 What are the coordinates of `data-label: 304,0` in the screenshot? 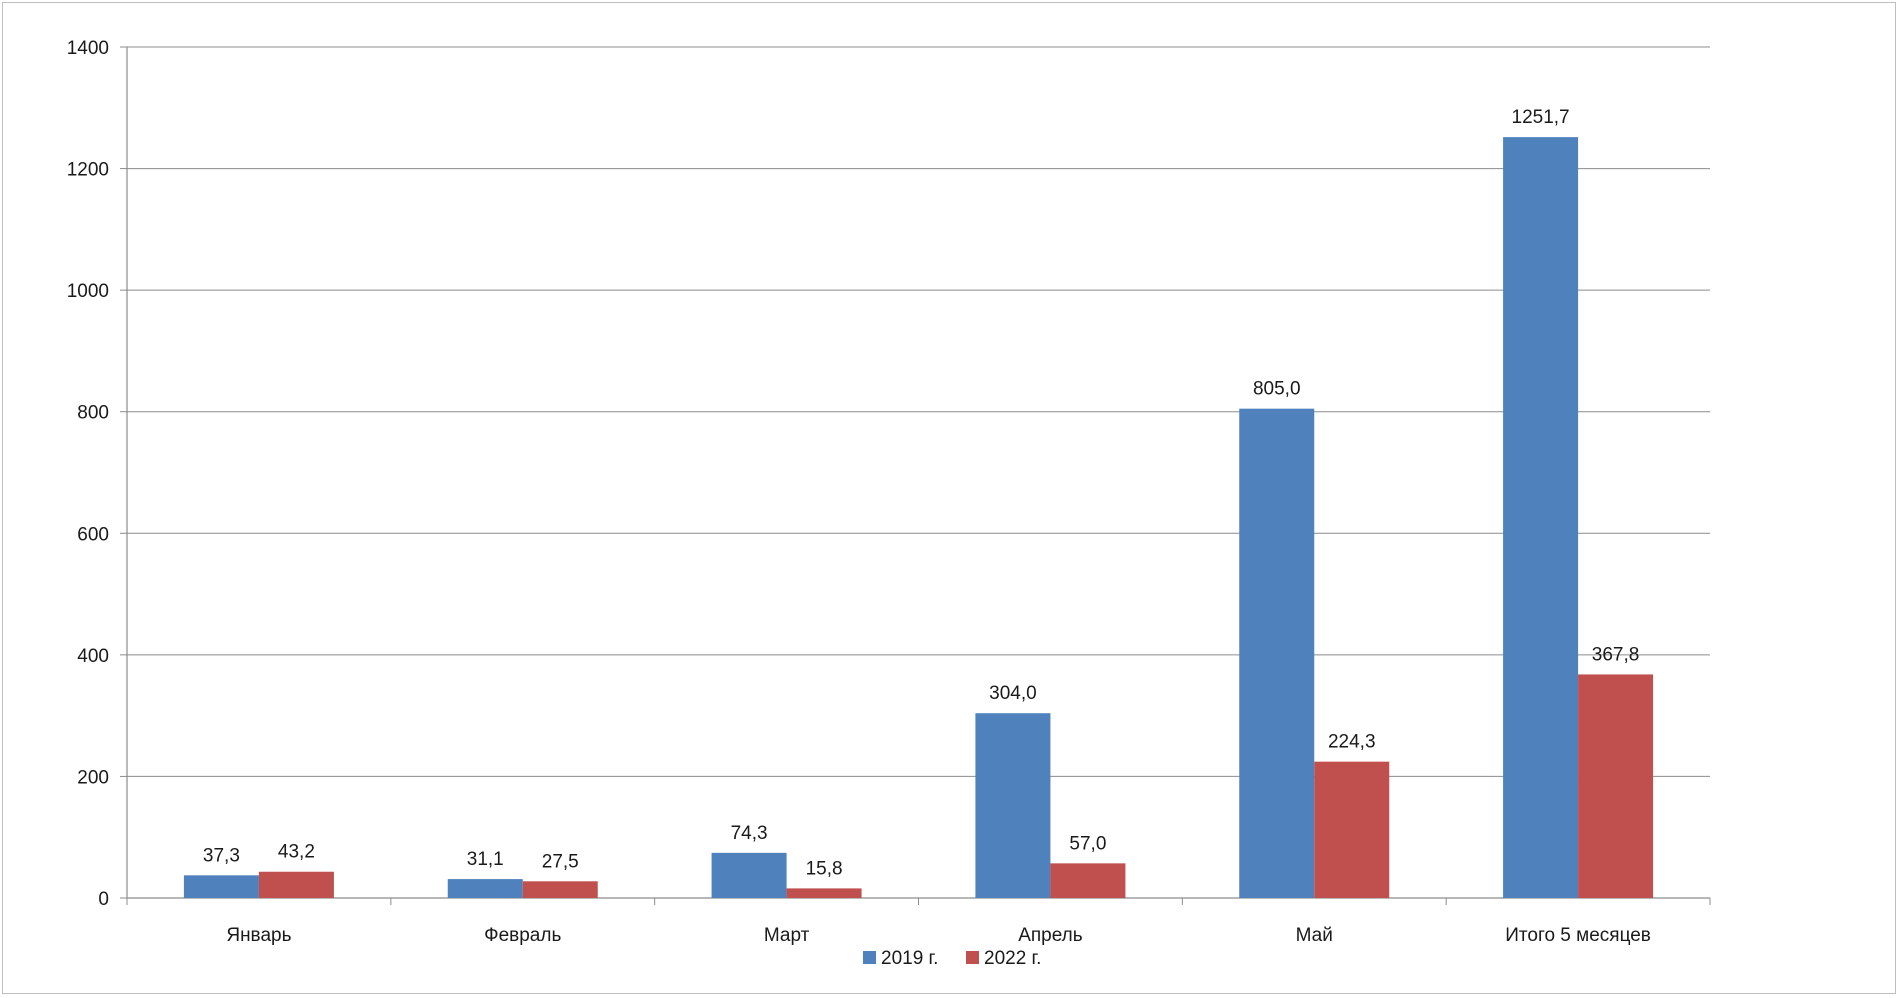 It's located at (1013, 693).